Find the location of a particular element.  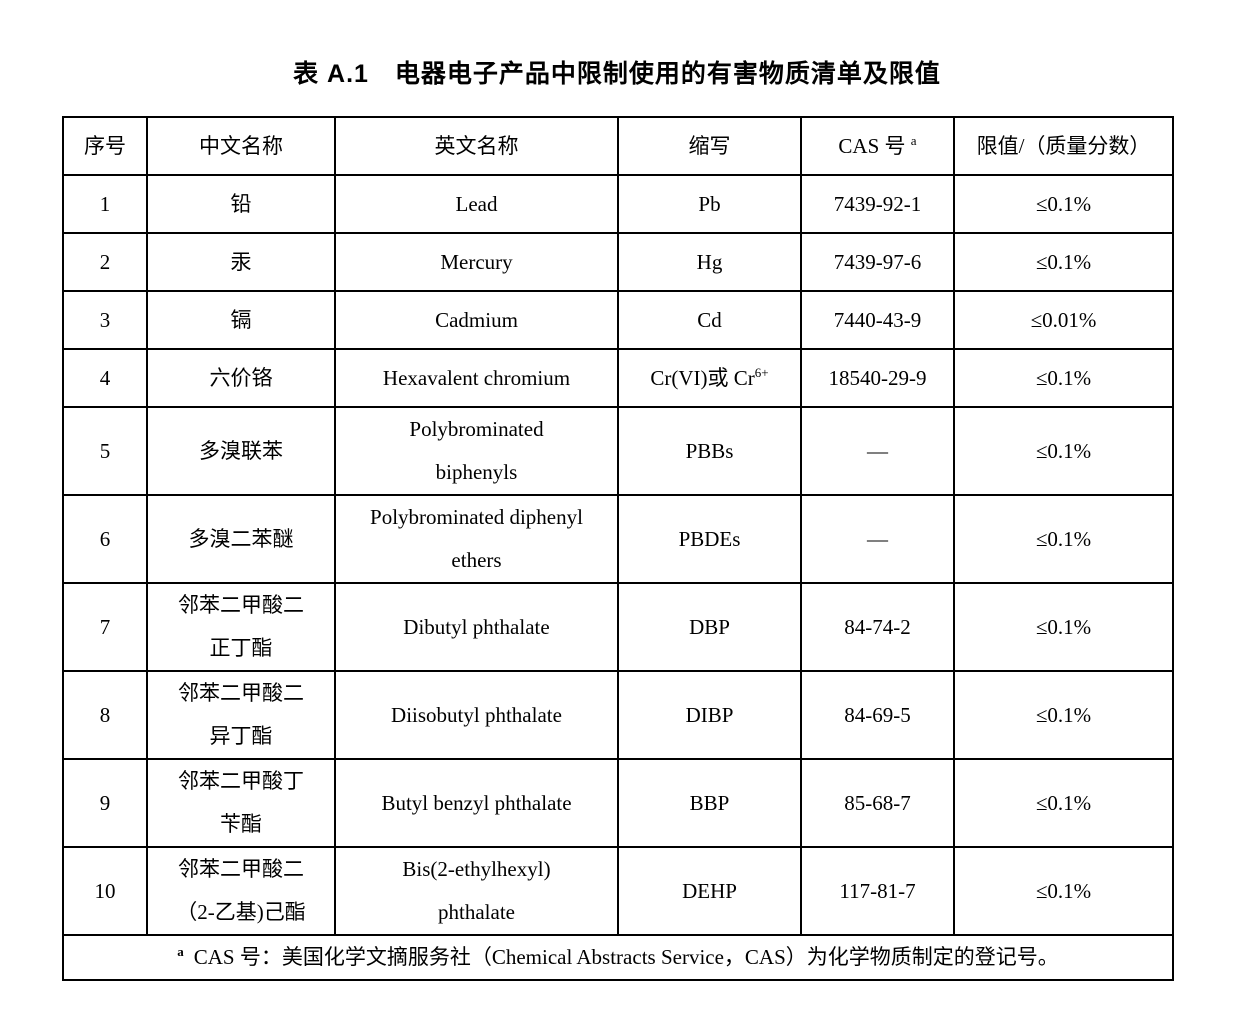

cell-serial-number: 6 is located at coordinates (105, 539).